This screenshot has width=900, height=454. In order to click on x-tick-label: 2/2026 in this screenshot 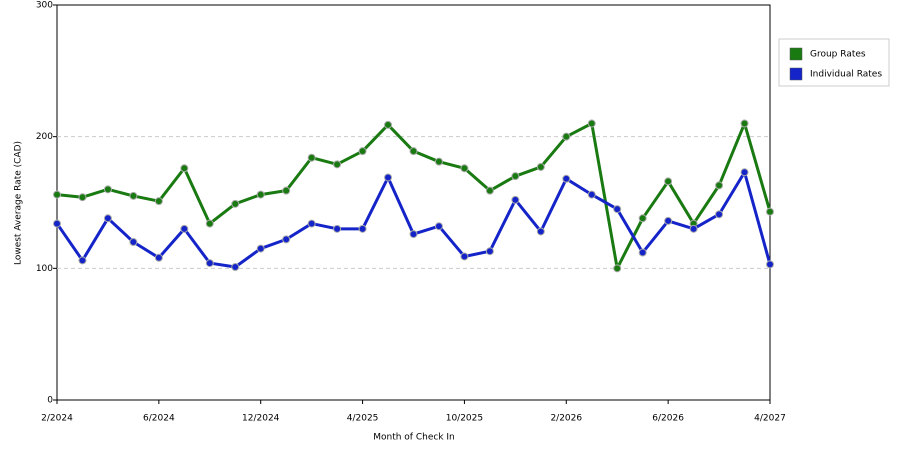, I will do `click(566, 419)`.